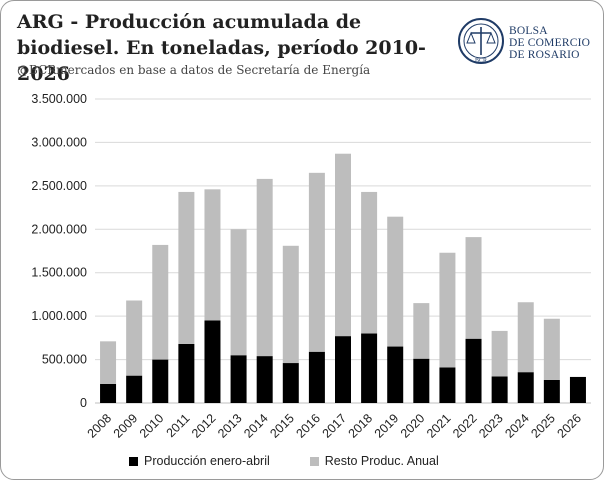 This screenshot has height=480, width=604. I want to click on x-tick-label: 2014, so click(256, 426).